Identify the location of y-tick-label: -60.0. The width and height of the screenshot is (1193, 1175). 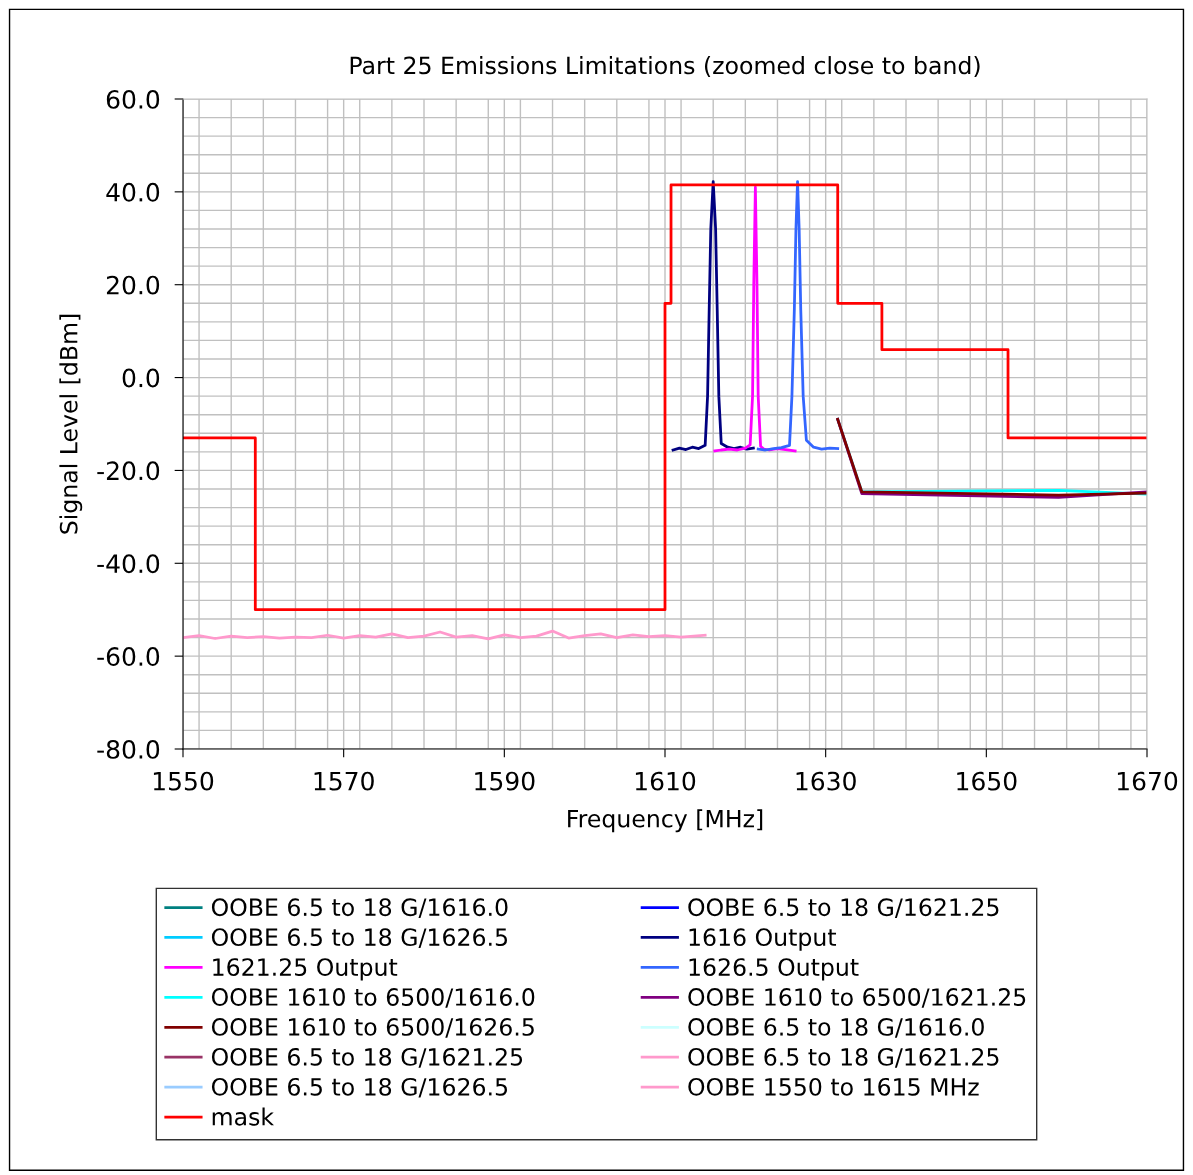
(128, 656).